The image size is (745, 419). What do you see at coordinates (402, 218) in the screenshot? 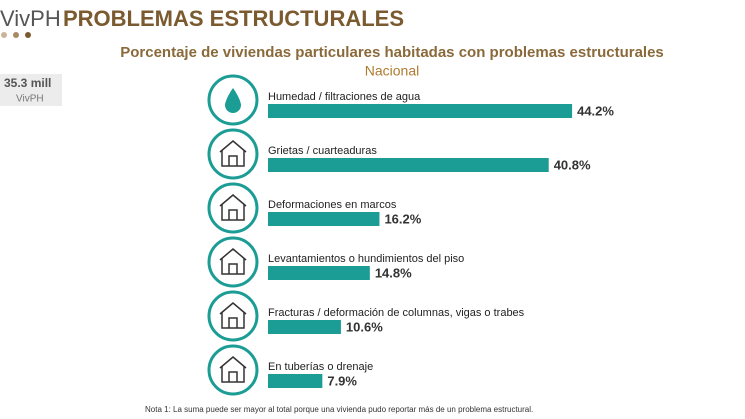
I see `value-label: 16.2%` at bounding box center [402, 218].